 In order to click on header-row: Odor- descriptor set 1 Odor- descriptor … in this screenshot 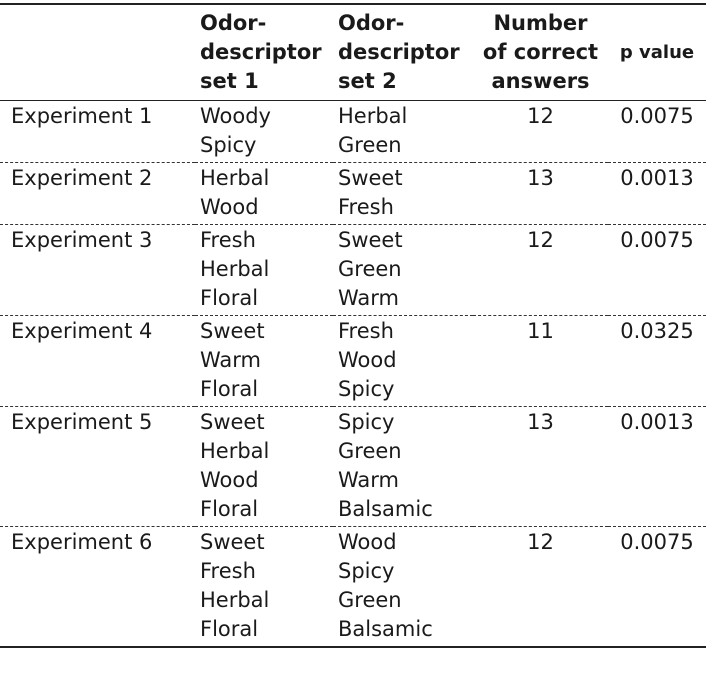, I will do `click(353, 52)`.